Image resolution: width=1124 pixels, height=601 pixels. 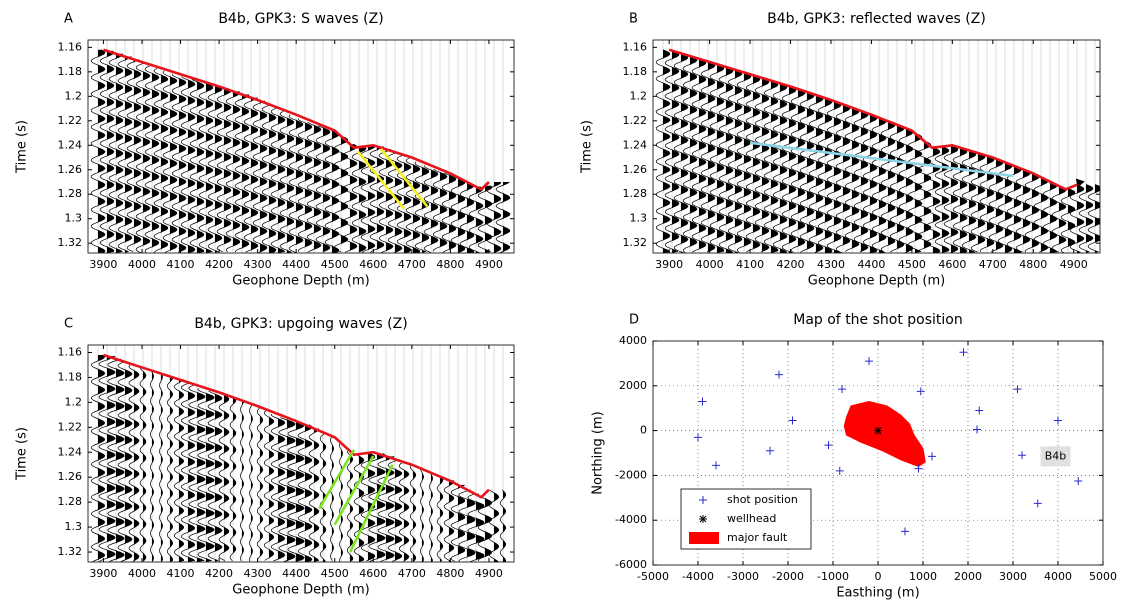 I want to click on axes-frame, so click(x=301, y=453).